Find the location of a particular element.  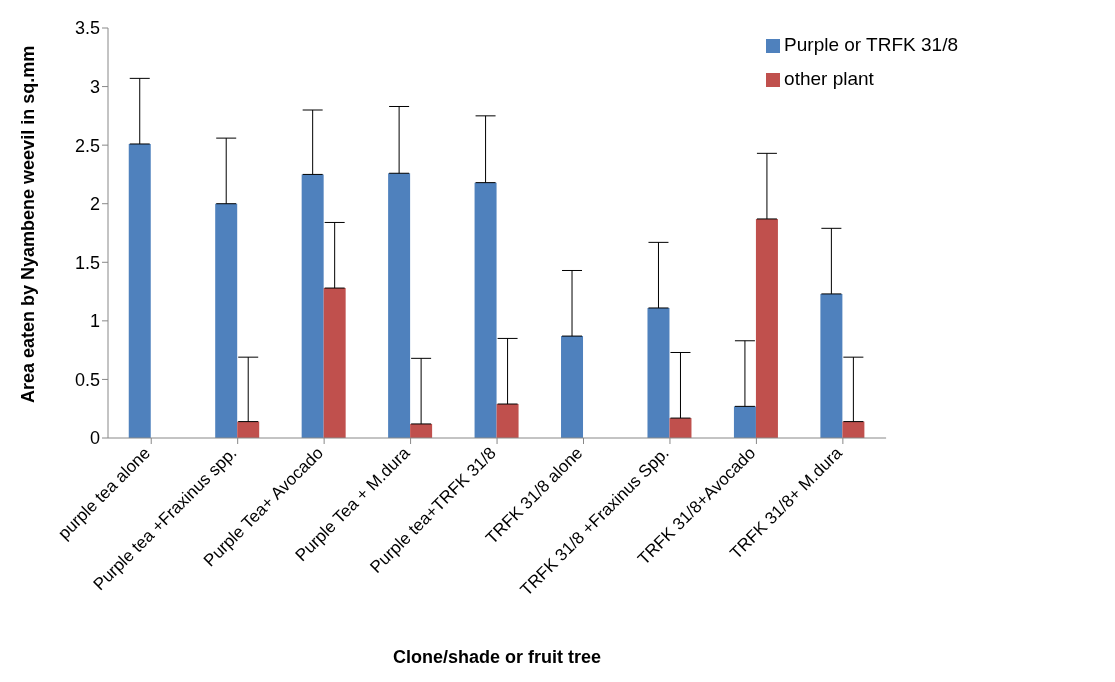

y-tick-label: 3.5 is located at coordinates (87, 28).